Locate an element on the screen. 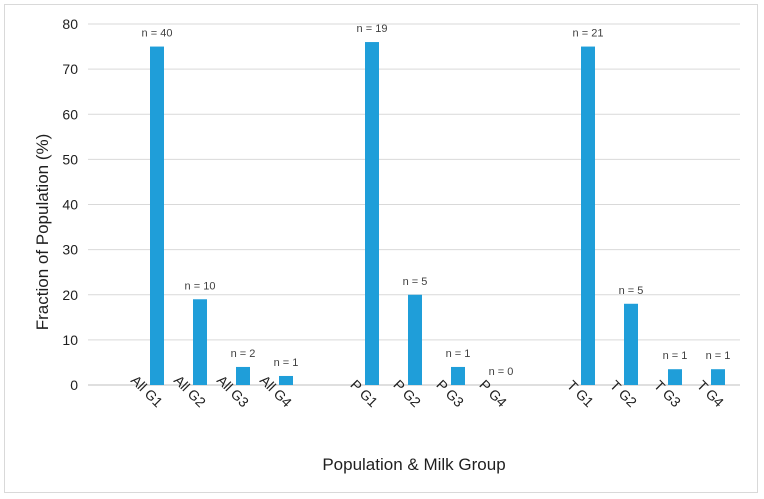 Image resolution: width=764 pixels, height=499 pixels. data-label: n = 21 is located at coordinates (588, 34).